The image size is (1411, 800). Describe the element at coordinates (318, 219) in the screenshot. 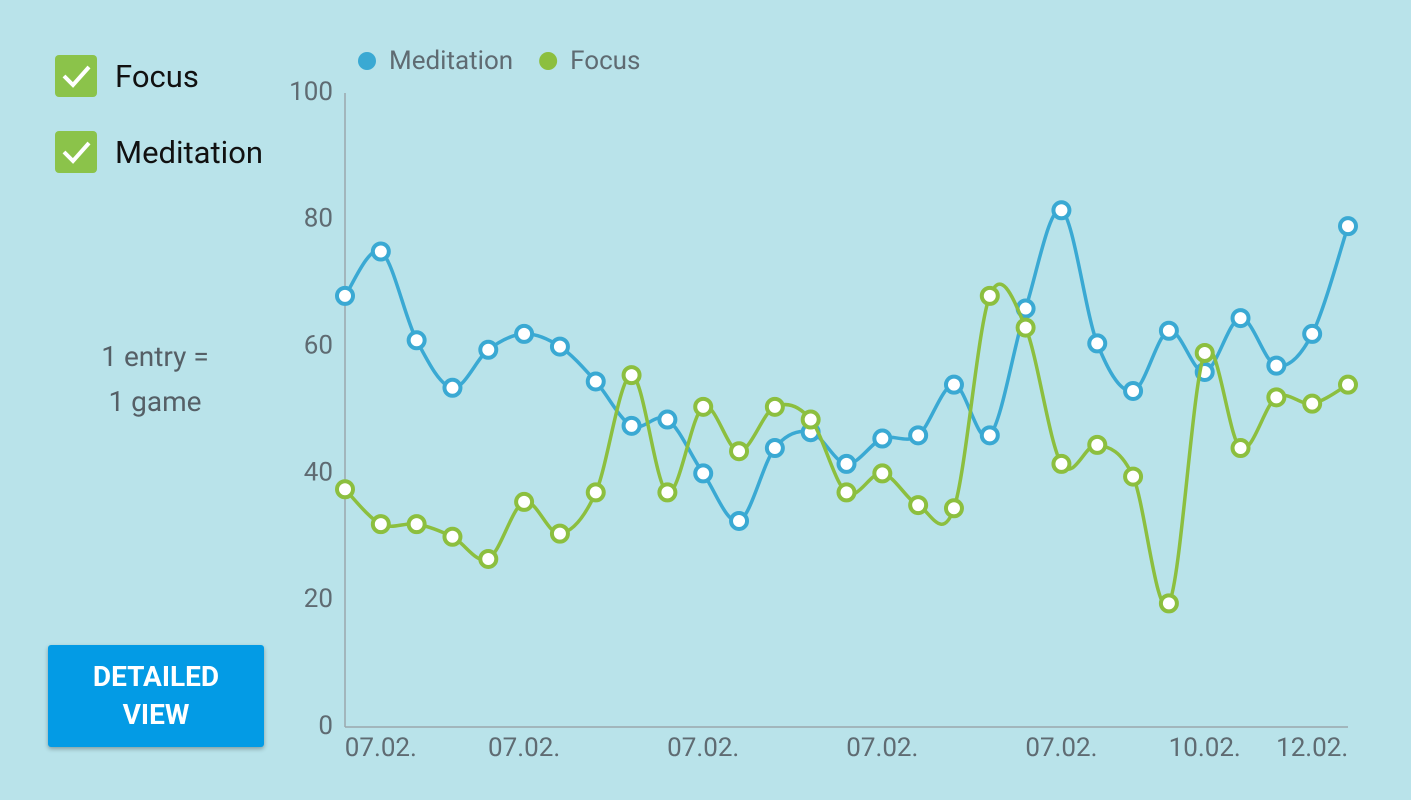

I see `y-tick-label: 80` at that location.